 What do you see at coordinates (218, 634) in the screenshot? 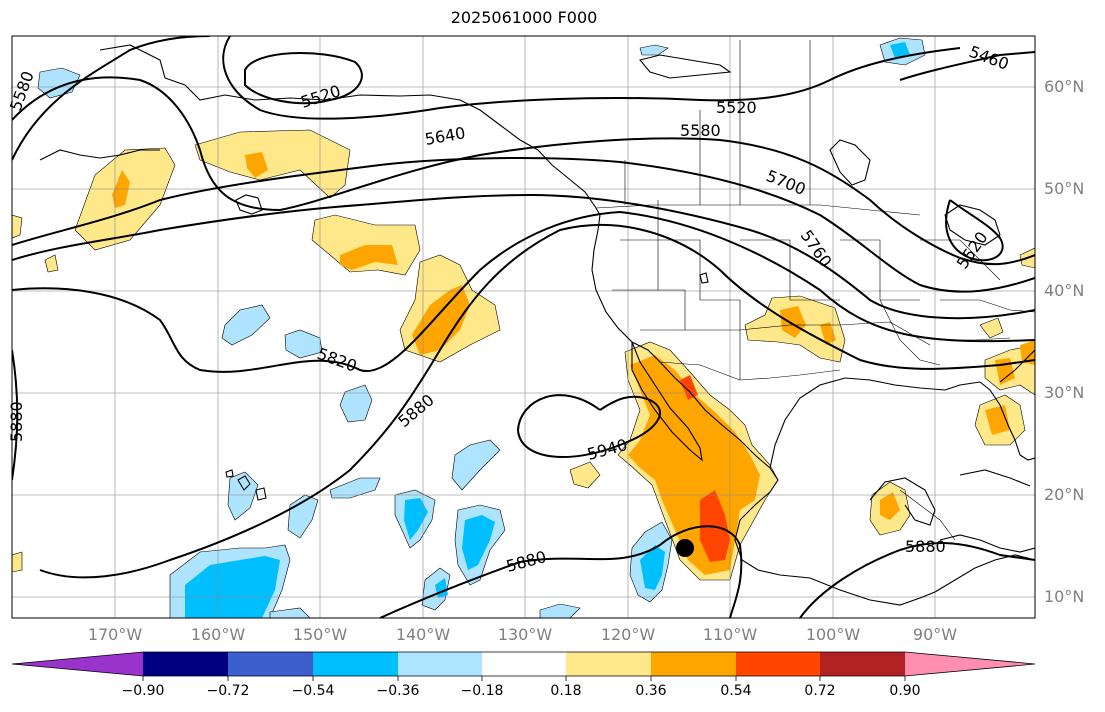
I see `lon-label-160w: 160°W` at bounding box center [218, 634].